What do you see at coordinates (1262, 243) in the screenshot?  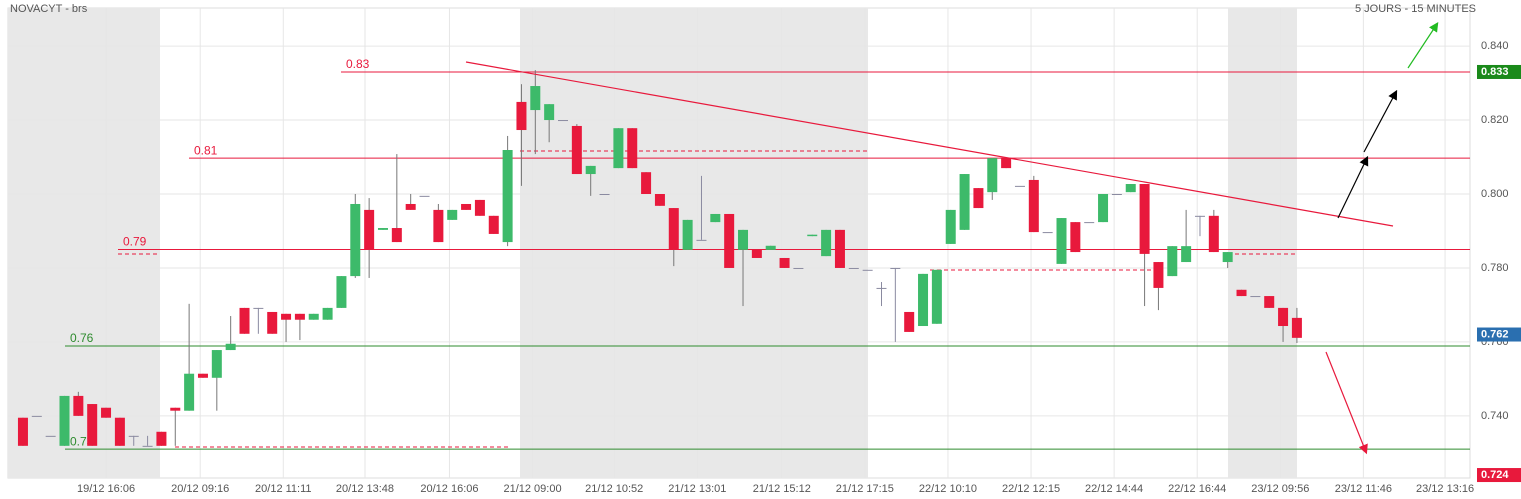 I see `session-shade` at bounding box center [1262, 243].